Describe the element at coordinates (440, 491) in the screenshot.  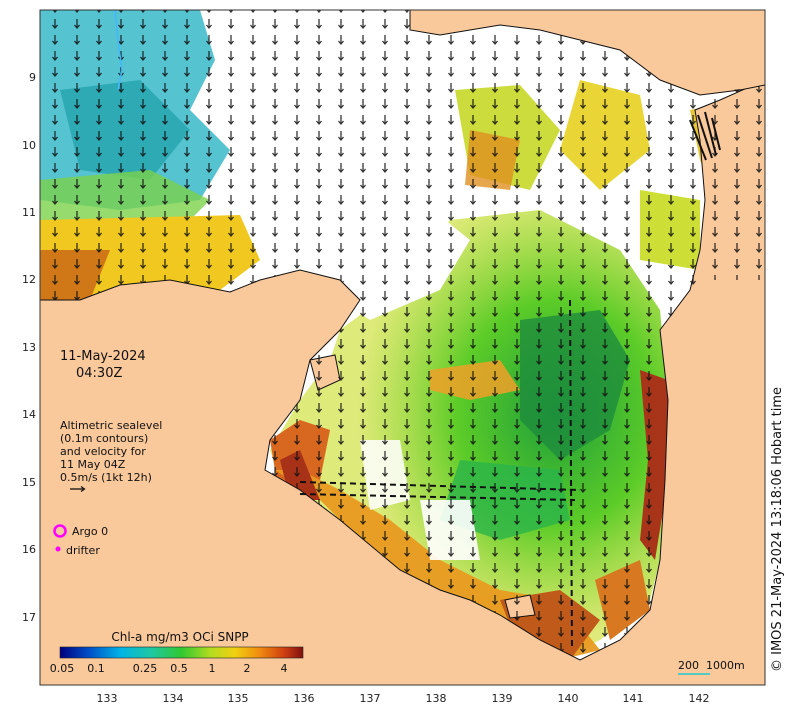
I see `current-streak` at that location.